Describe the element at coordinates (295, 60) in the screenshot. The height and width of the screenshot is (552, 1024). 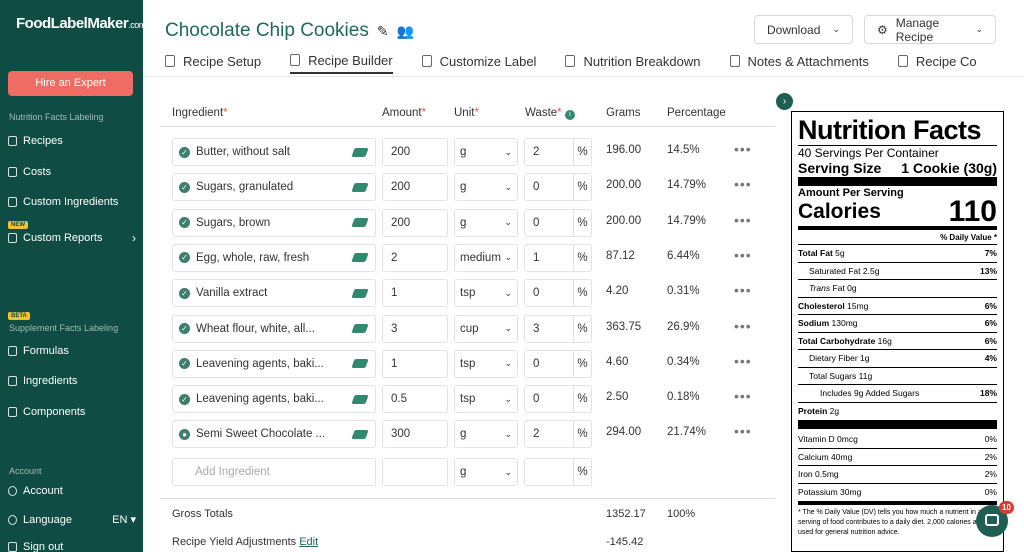
I see `builder-icon` at that location.